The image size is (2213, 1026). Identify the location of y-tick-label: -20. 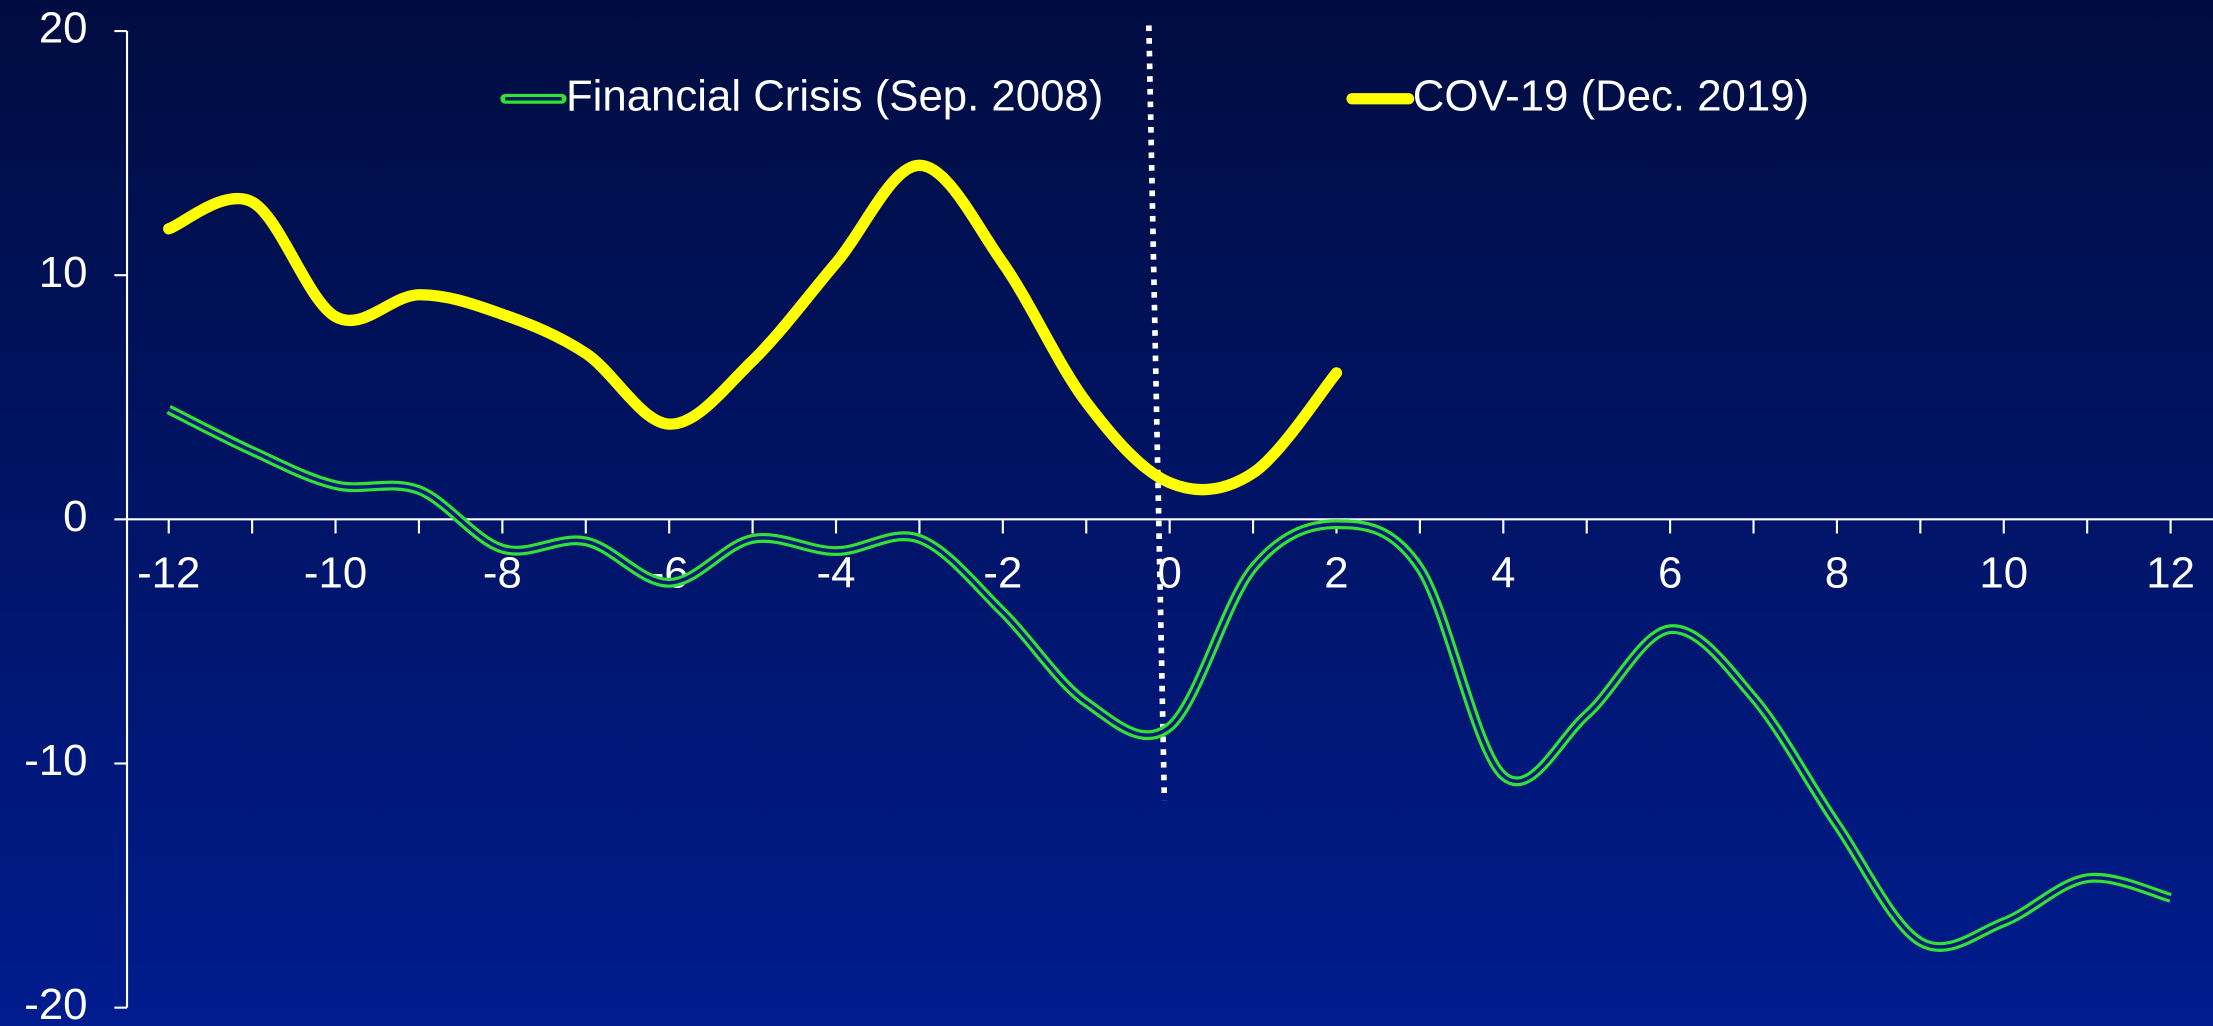
(55, 1003).